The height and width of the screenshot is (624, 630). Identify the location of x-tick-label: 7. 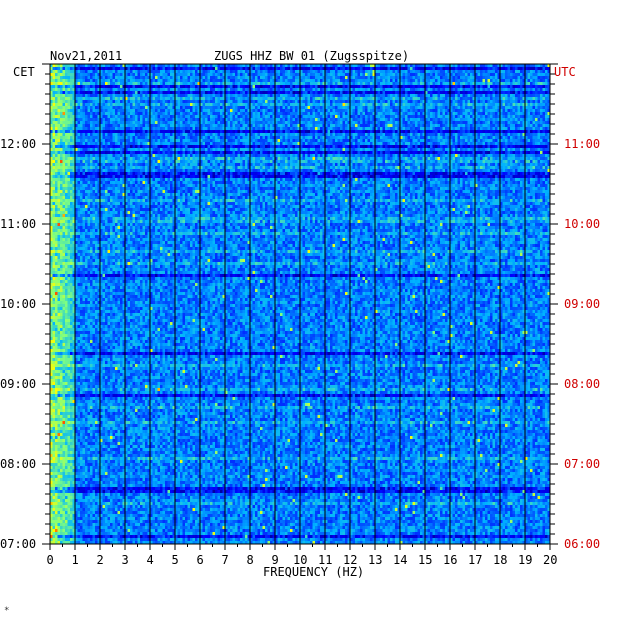
(225, 560).